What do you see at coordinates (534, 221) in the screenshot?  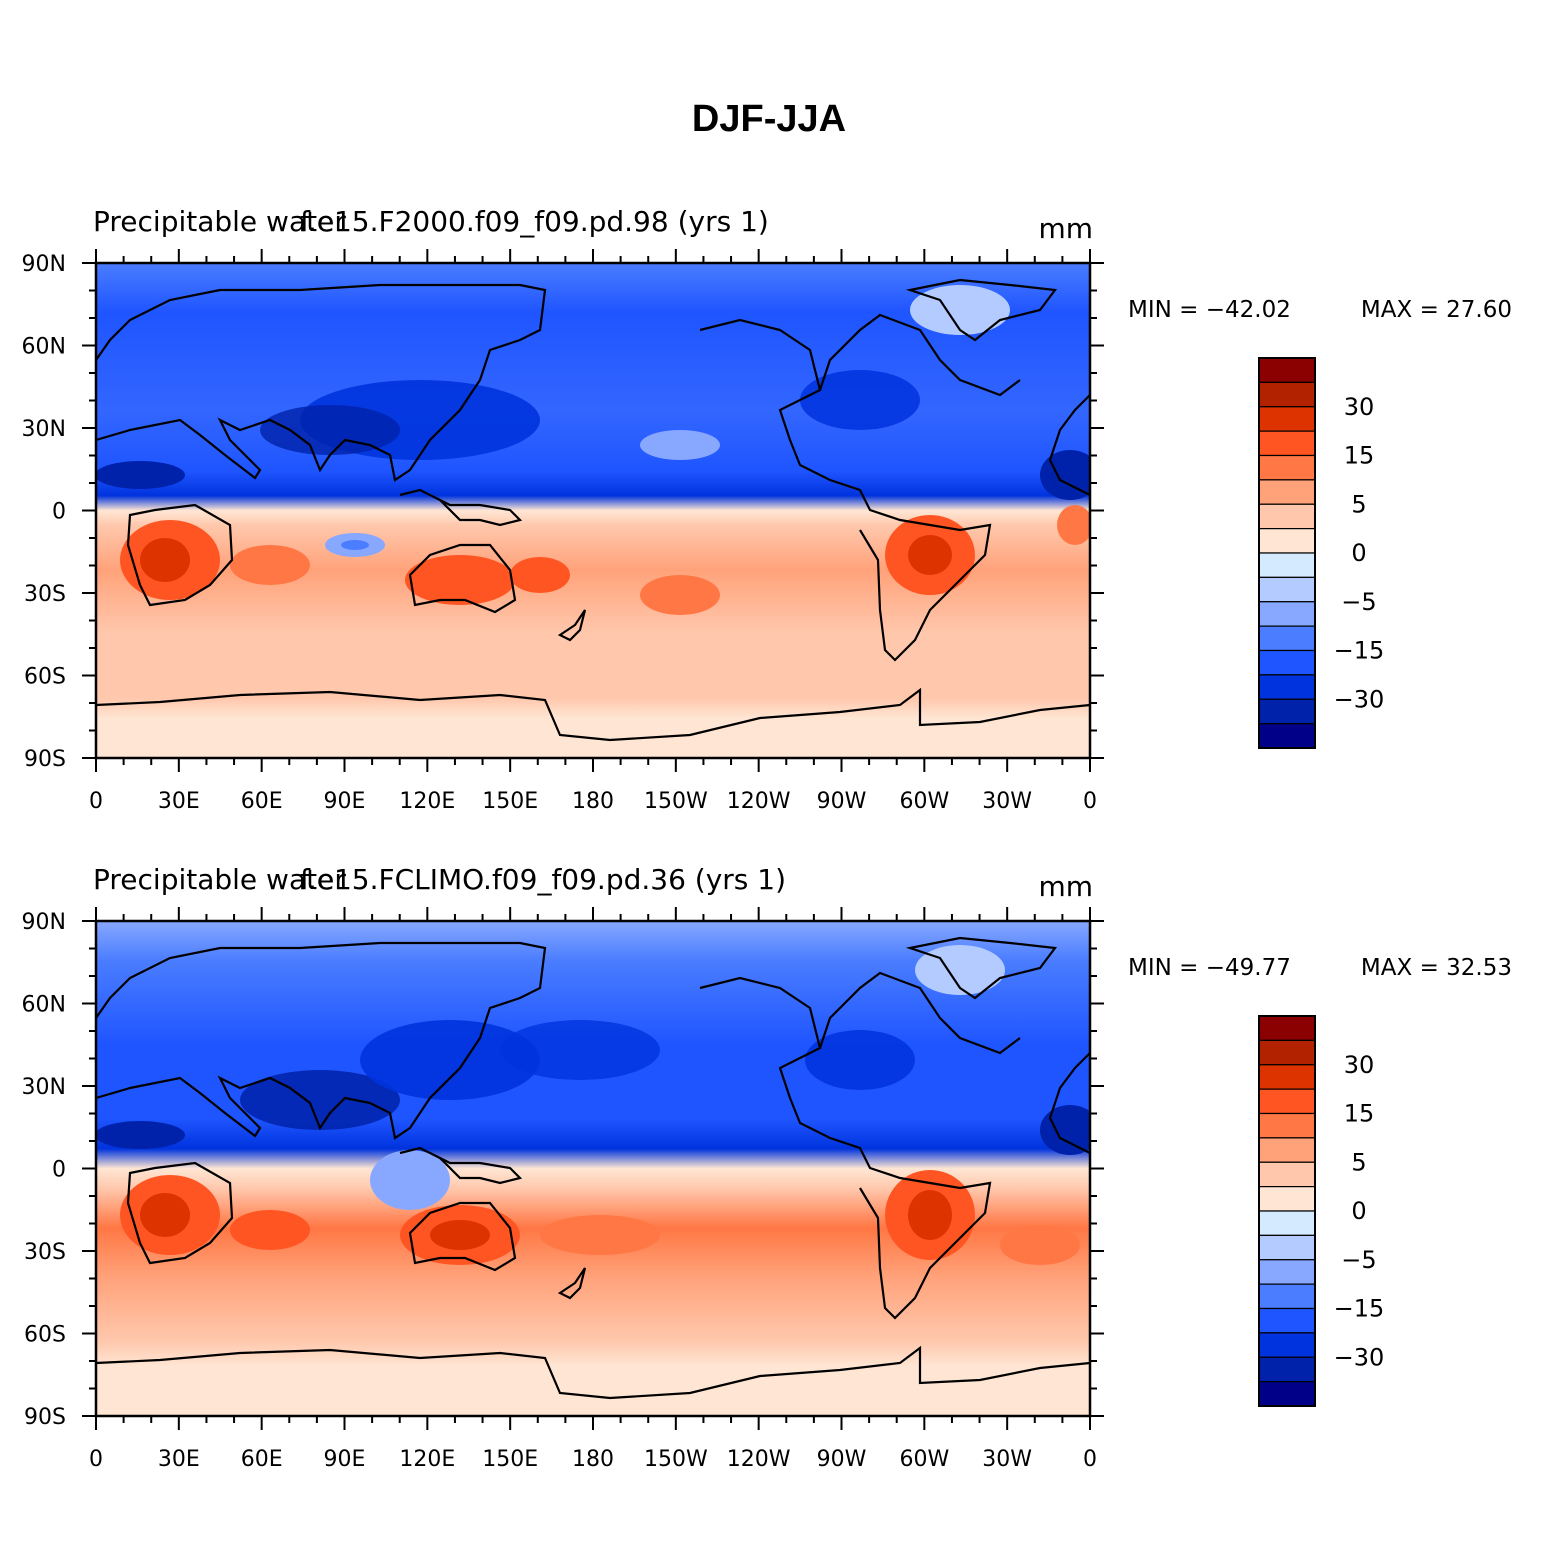 I see `panel-1-center-title: f.e15.F2000.f09_f09.pd.98 (yrs 1)` at bounding box center [534, 221].